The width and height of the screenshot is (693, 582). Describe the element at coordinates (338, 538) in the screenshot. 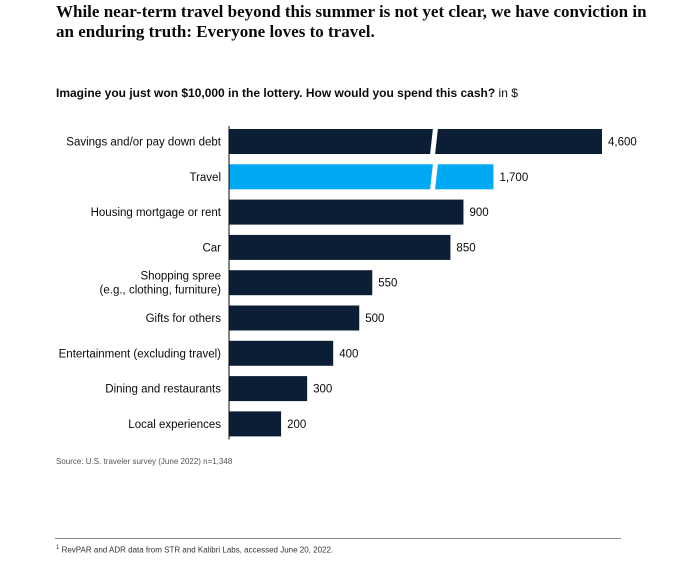

I see `footnote-divider` at that location.